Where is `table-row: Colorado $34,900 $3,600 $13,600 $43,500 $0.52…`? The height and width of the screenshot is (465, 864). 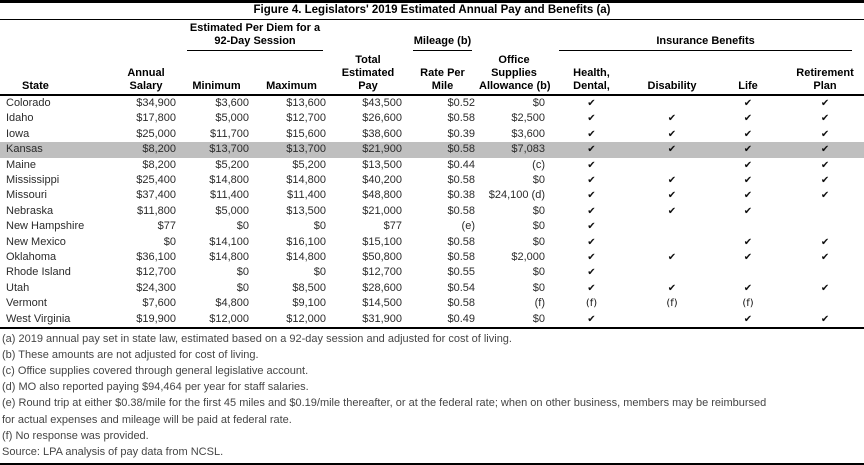
table-row: Colorado $34,900 $3,600 $13,600 $43,500 $0.52… is located at coordinates (432, 103).